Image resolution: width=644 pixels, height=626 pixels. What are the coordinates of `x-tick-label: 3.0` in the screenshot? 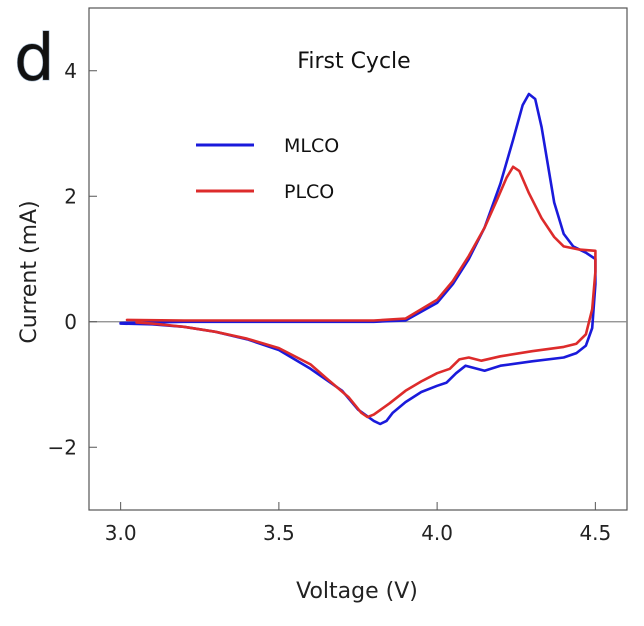 It's located at (121, 533).